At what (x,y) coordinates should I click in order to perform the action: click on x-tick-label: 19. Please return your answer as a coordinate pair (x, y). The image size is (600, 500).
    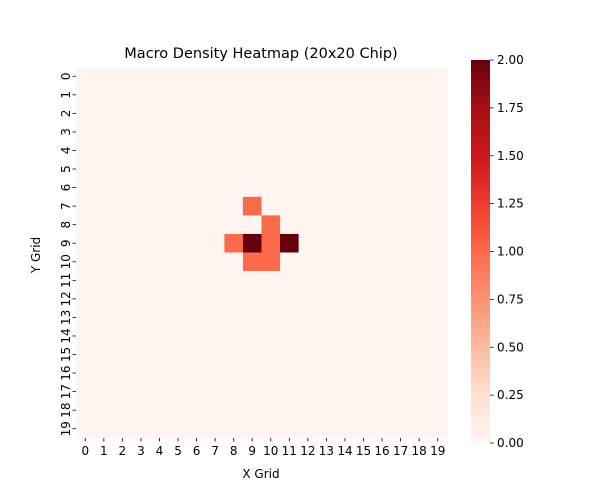
    Looking at the image, I should click on (437, 451).